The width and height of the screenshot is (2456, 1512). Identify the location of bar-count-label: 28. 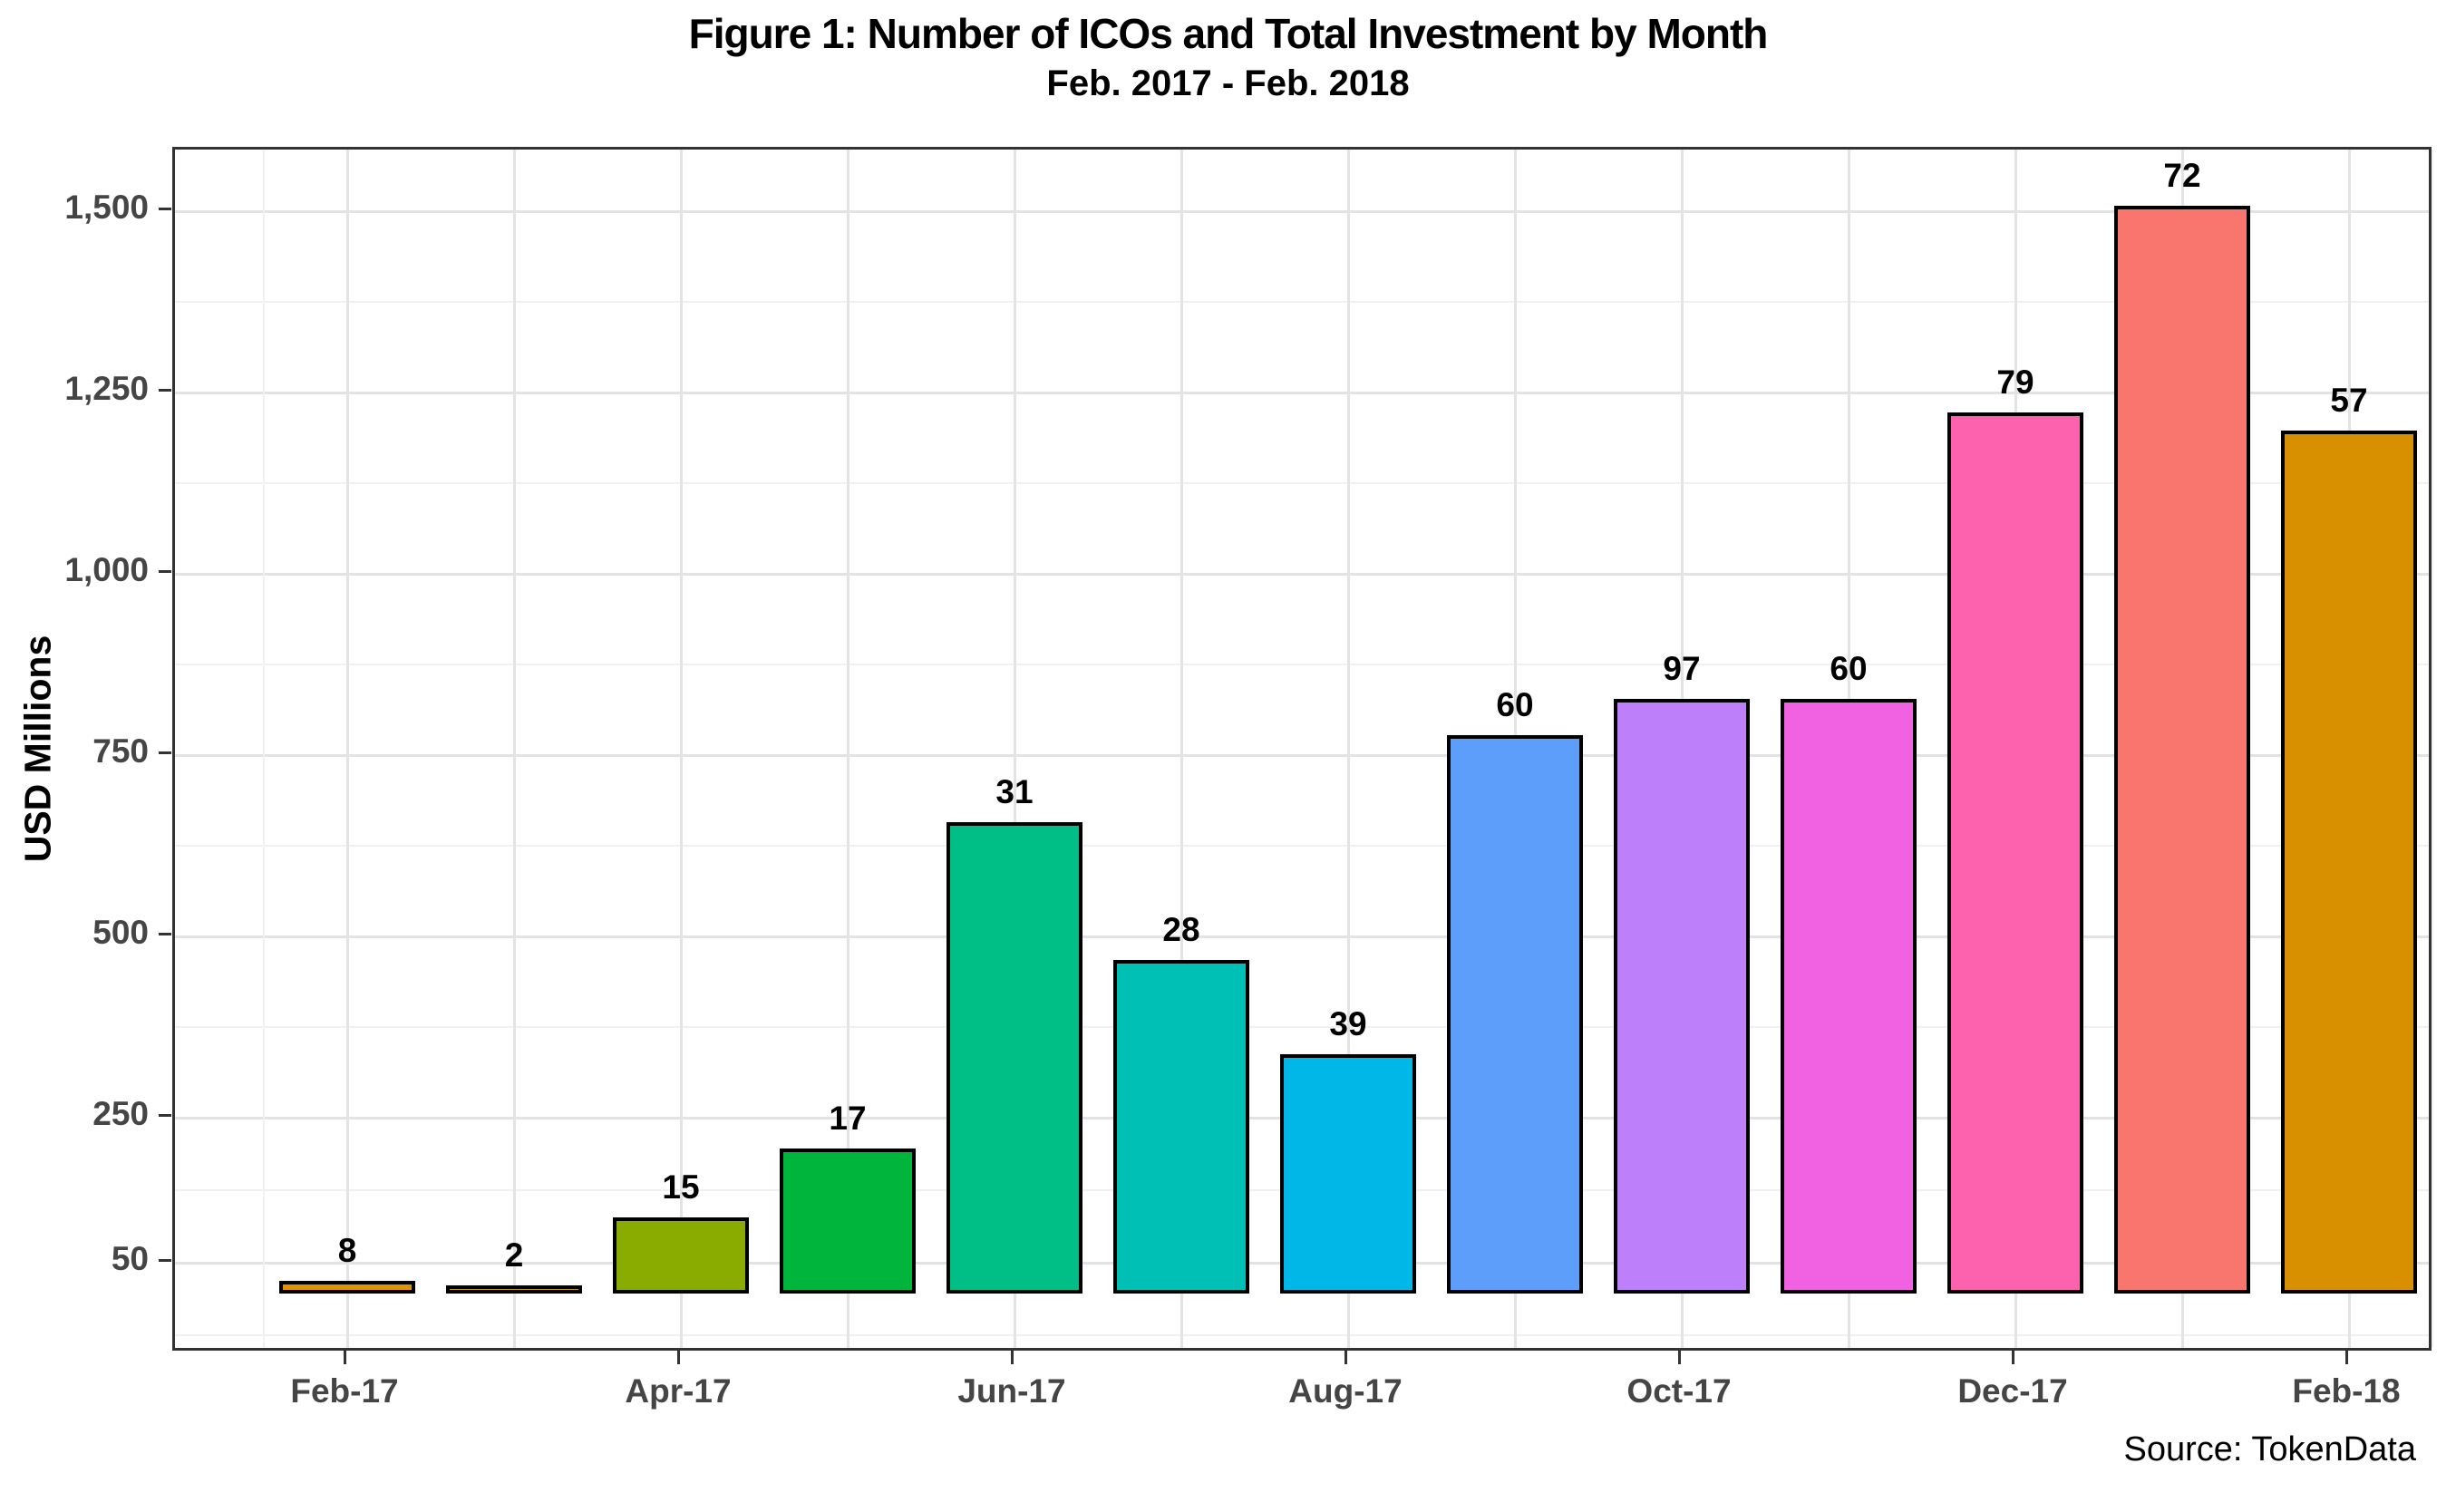
(1181, 930).